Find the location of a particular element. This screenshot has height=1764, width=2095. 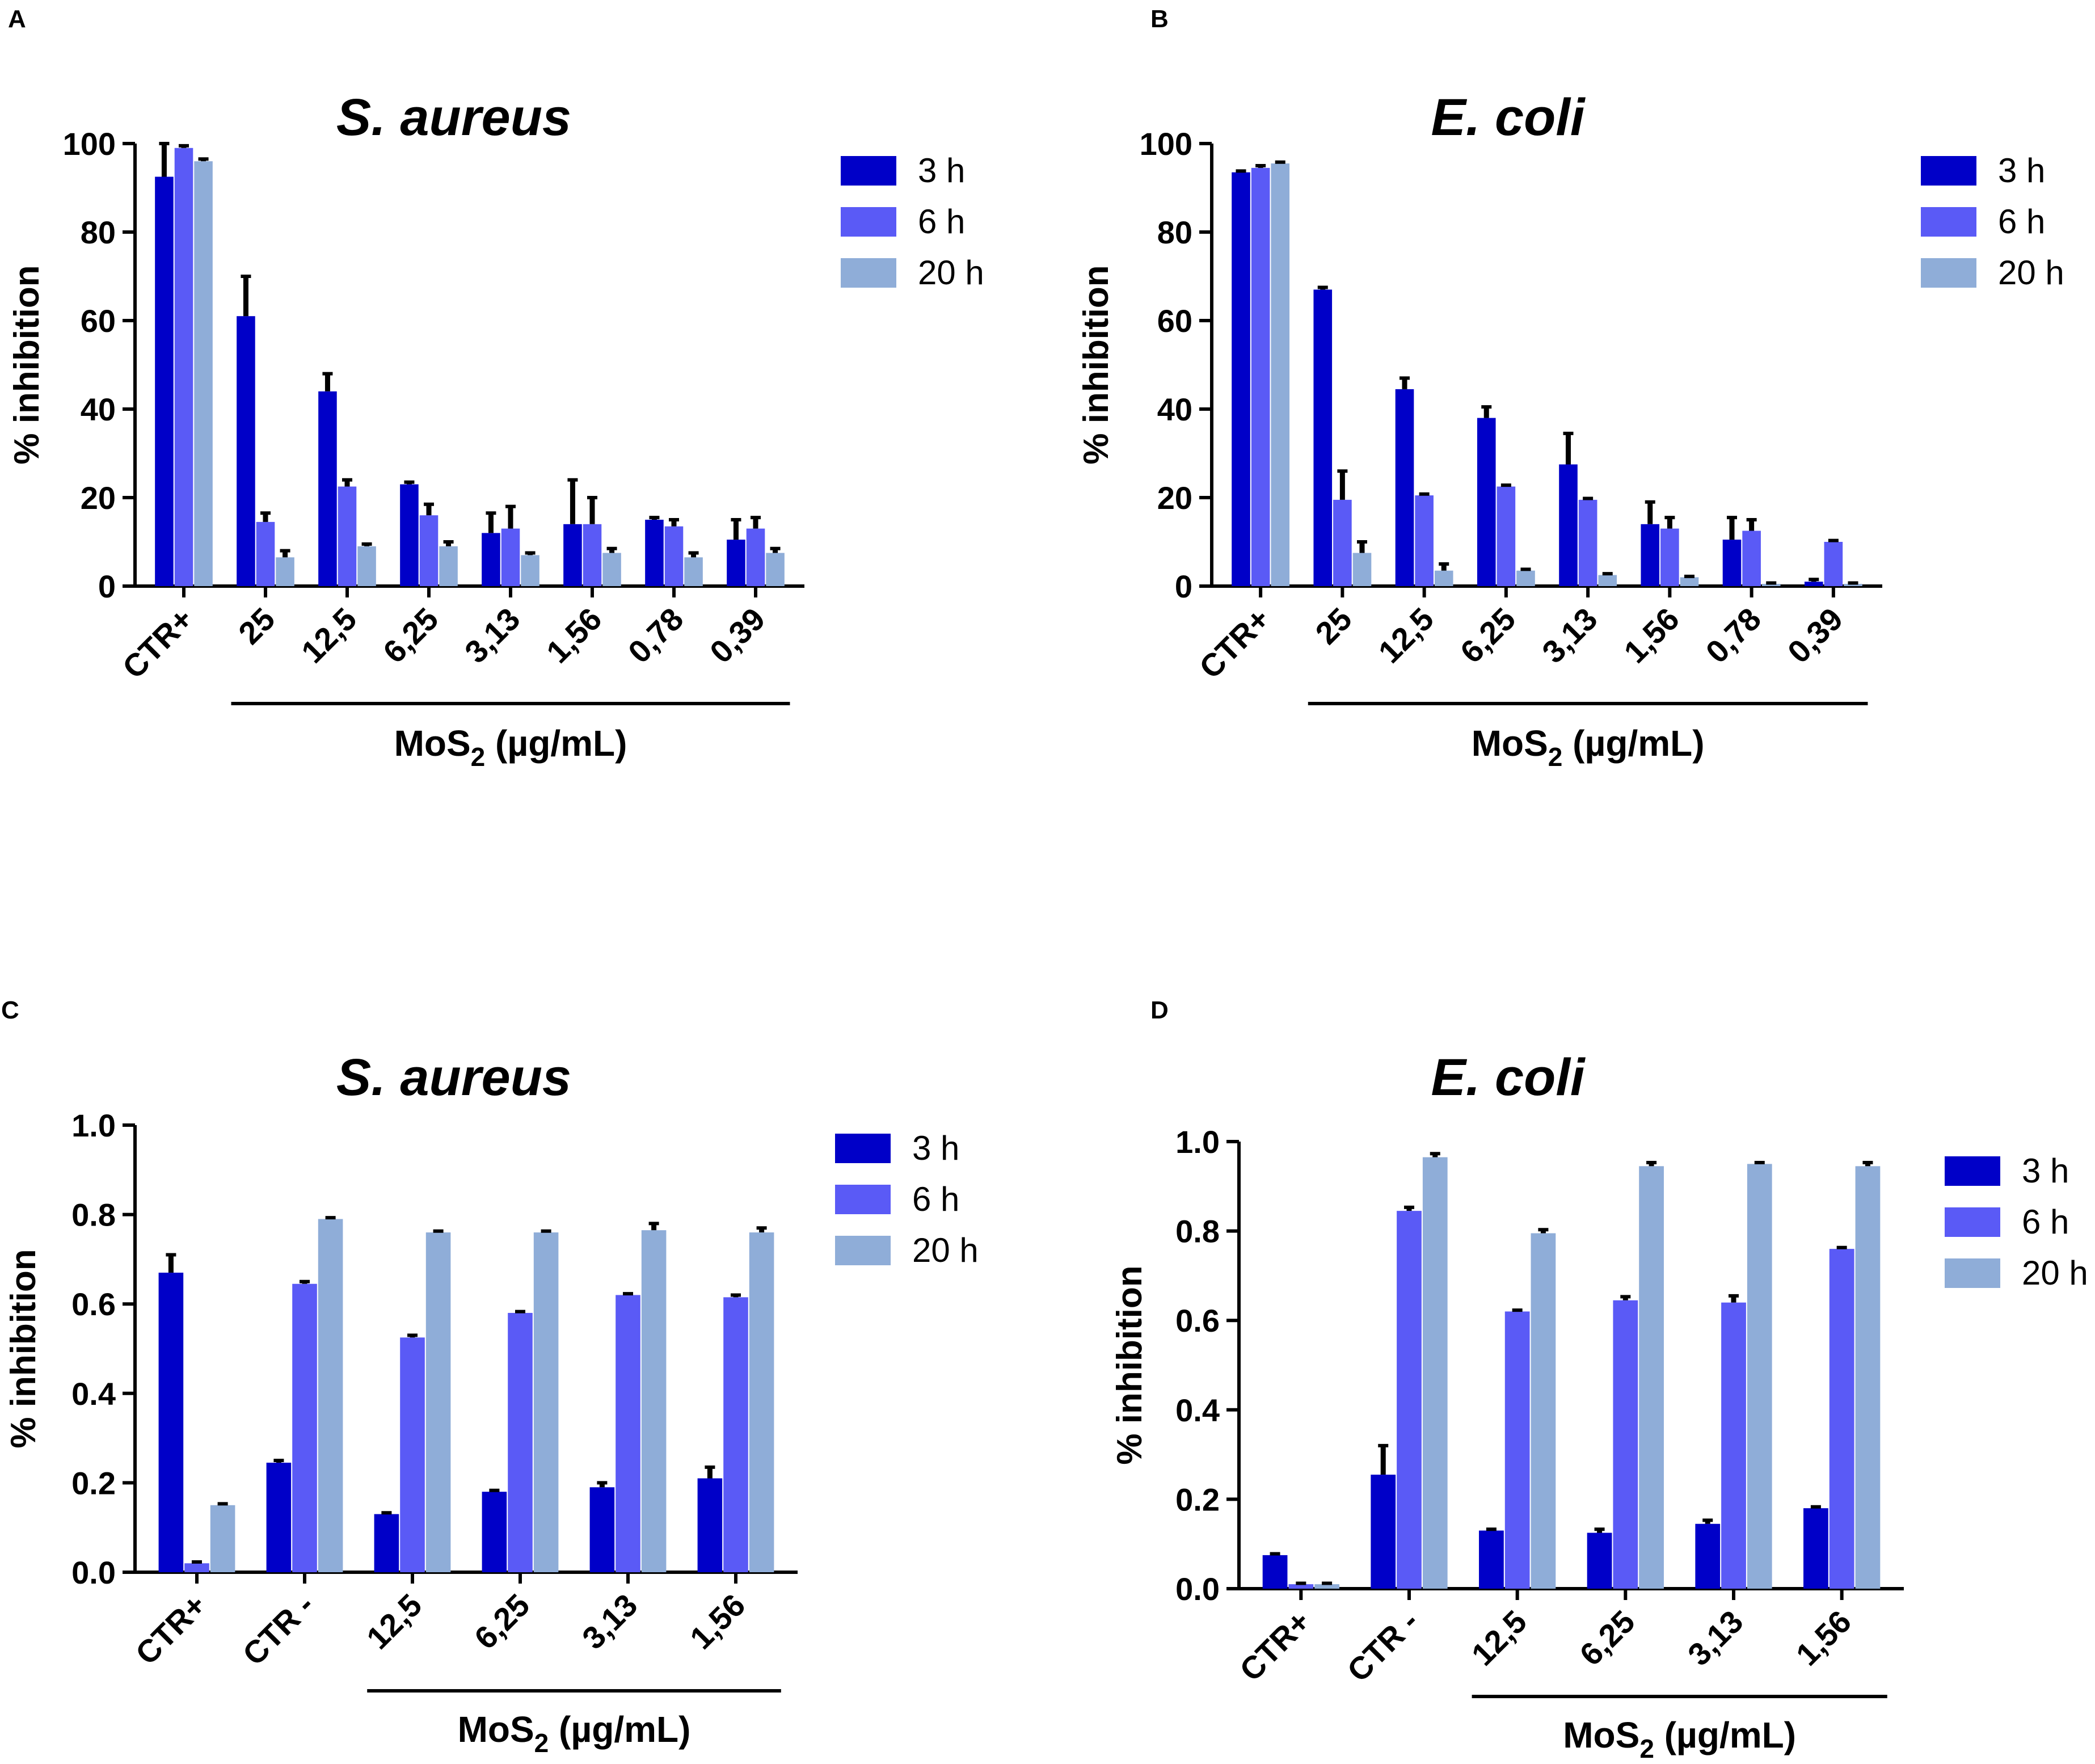

x-tick-label: 6,25 is located at coordinates (1607, 1638).